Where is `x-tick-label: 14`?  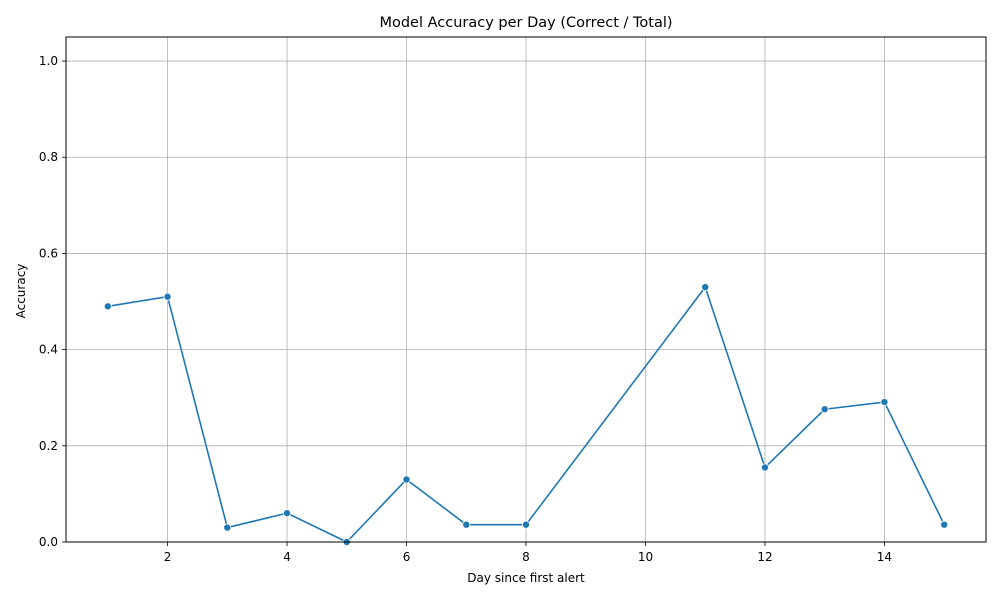
x-tick-label: 14 is located at coordinates (884, 557).